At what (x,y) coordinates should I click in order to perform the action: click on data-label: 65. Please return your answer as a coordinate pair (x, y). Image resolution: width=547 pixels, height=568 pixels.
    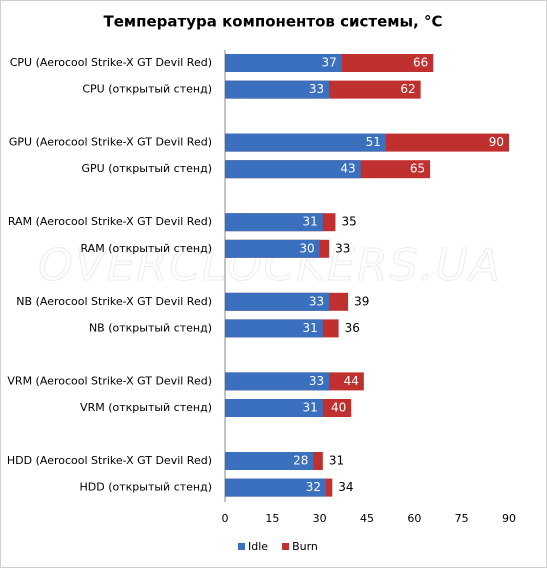
    Looking at the image, I should click on (417, 169).